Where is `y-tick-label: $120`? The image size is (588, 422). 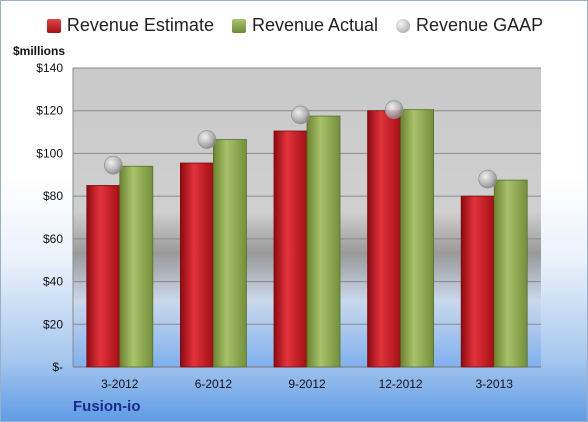 y-tick-label: $120 is located at coordinates (49, 111).